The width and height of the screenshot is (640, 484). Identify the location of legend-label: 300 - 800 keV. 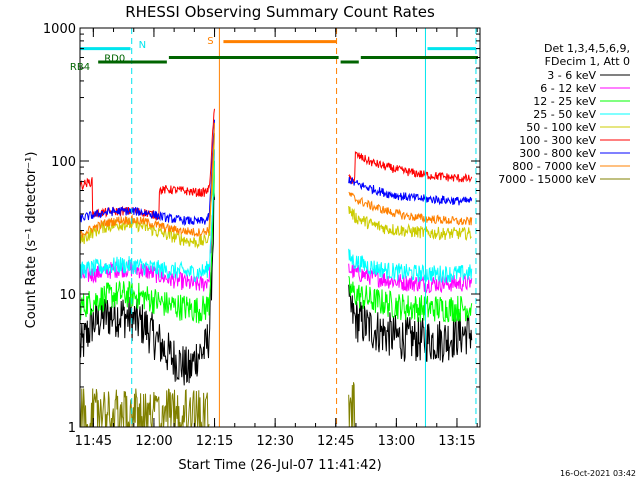
(557, 153).